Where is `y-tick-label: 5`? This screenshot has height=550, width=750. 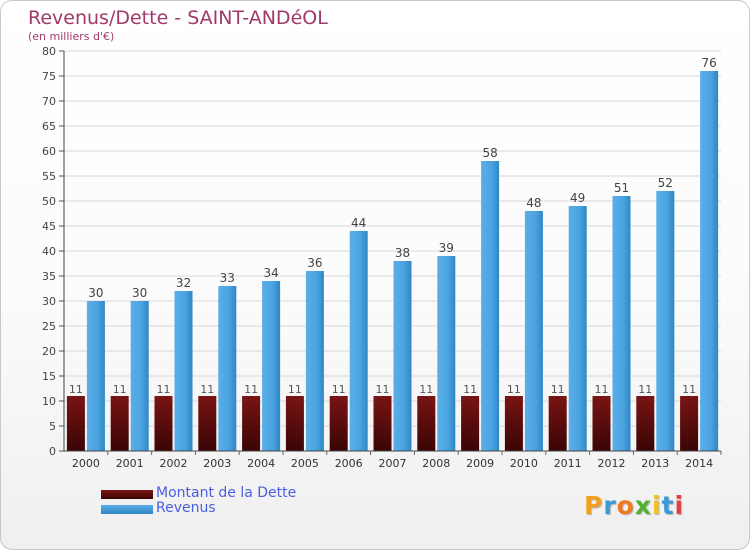 y-tick-label: 5 is located at coordinates (52, 426).